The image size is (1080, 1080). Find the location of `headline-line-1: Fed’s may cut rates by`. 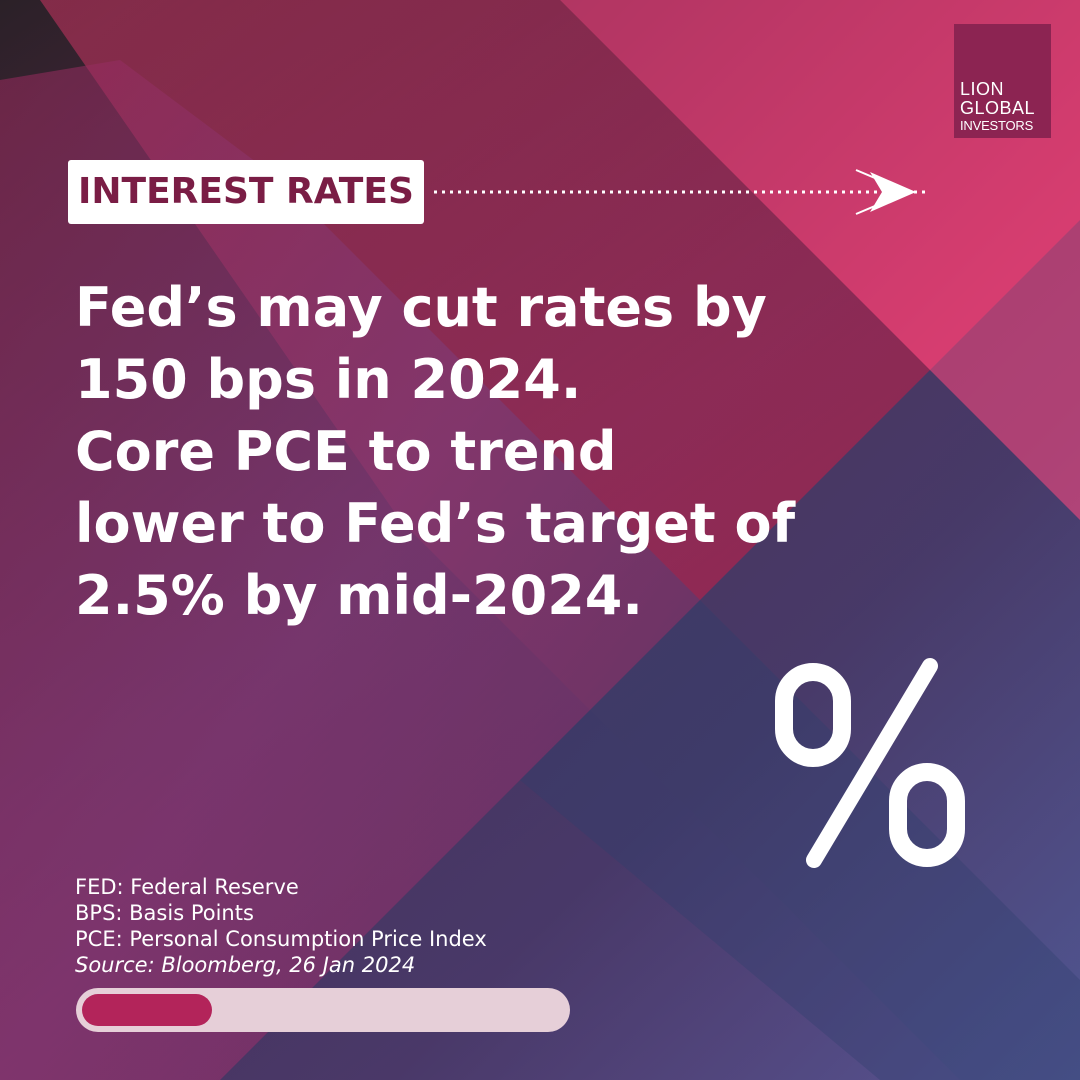

headline-line-1: Fed’s may cut rates by is located at coordinates (421, 307).